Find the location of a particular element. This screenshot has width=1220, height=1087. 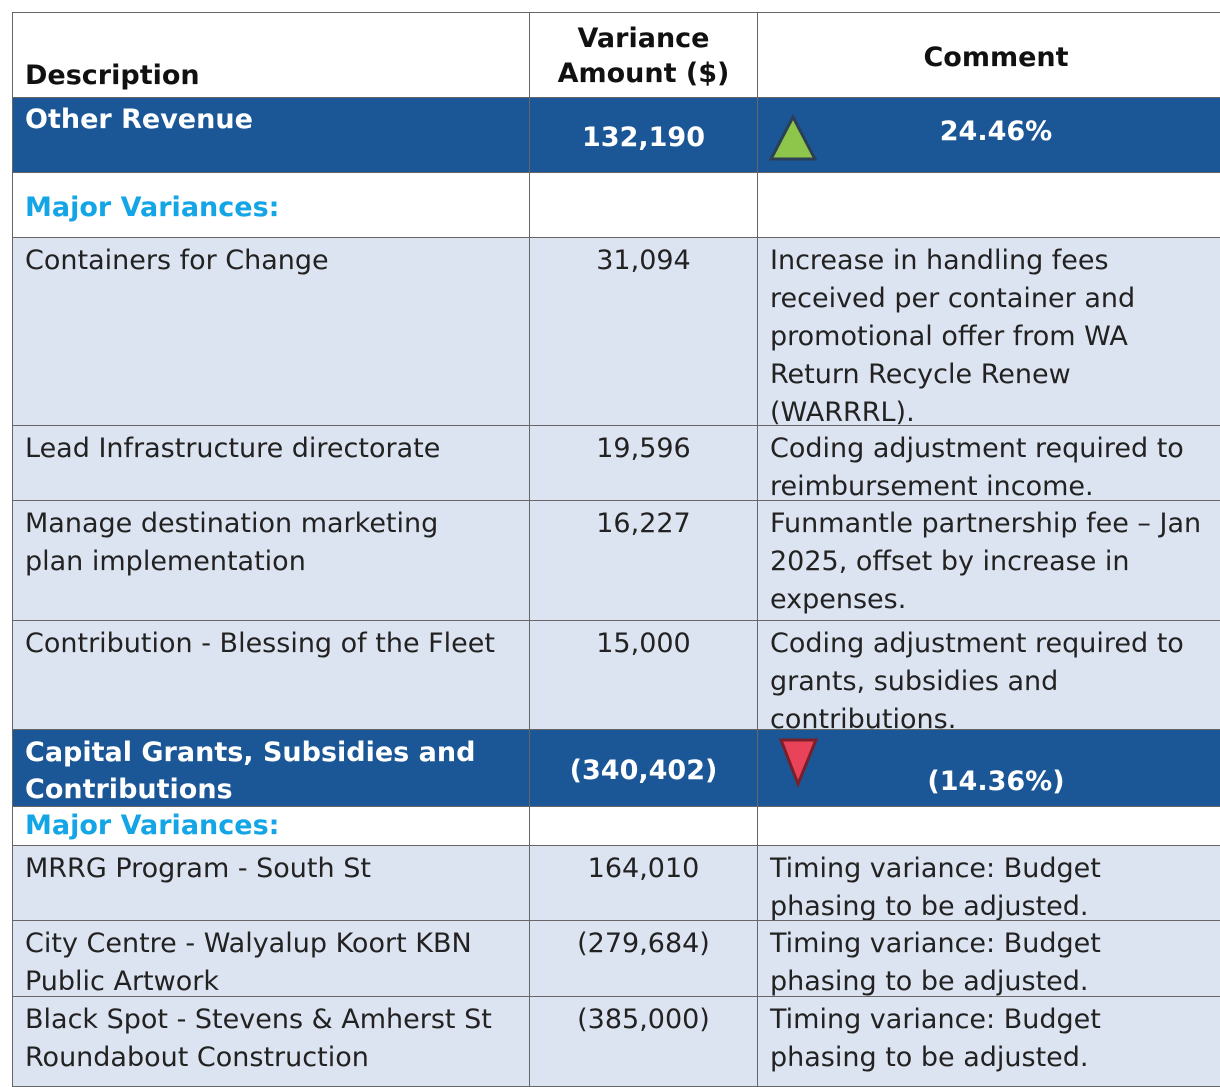

row-cell: Containers for Change is located at coordinates (271, 331).